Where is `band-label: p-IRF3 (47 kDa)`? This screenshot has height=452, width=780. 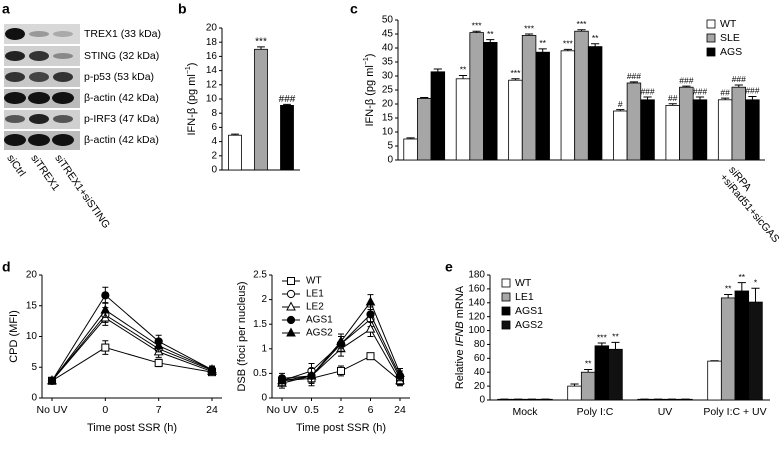
band-label: p-IRF3 (47 kDa) is located at coordinates (121, 119).